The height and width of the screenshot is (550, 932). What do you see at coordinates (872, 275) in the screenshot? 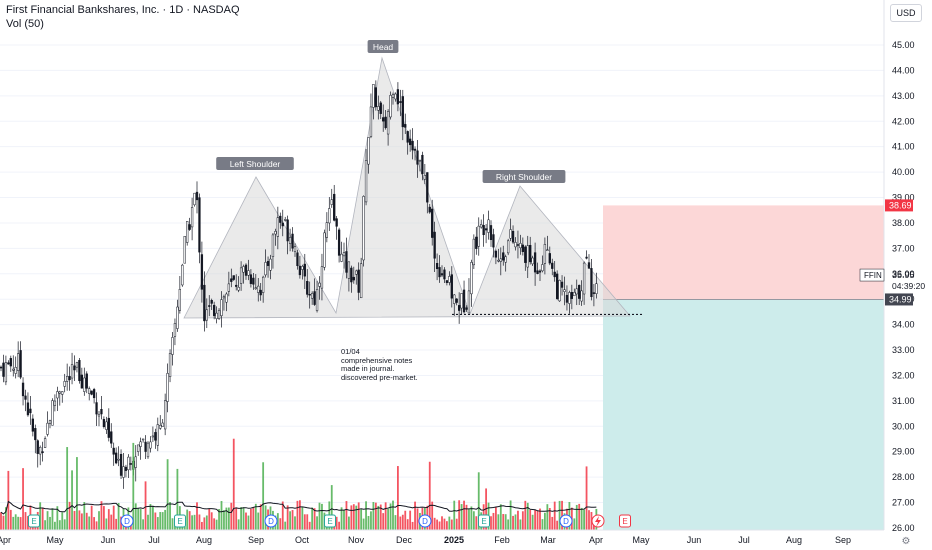
I see `symbol-tag` at bounding box center [872, 275].